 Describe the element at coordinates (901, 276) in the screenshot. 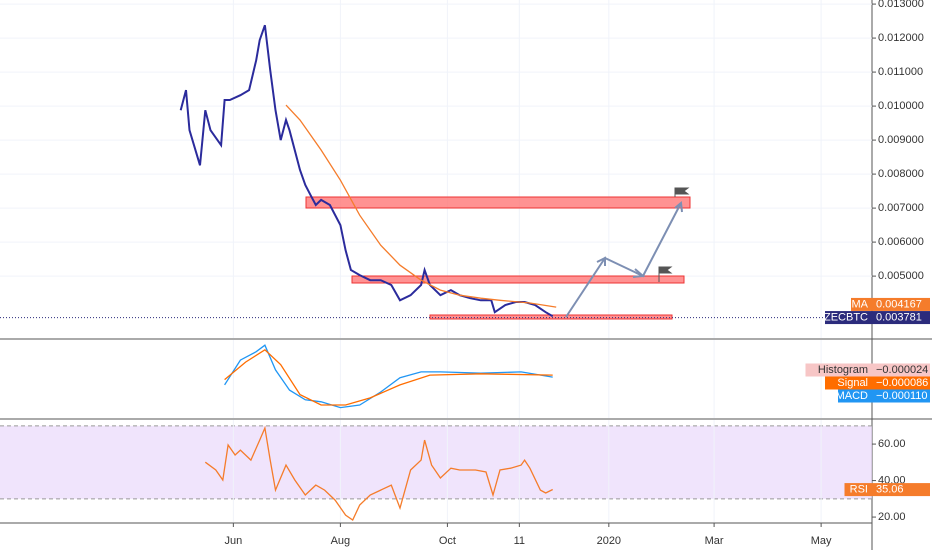

I see `y-tick-label: 0.005000` at that location.